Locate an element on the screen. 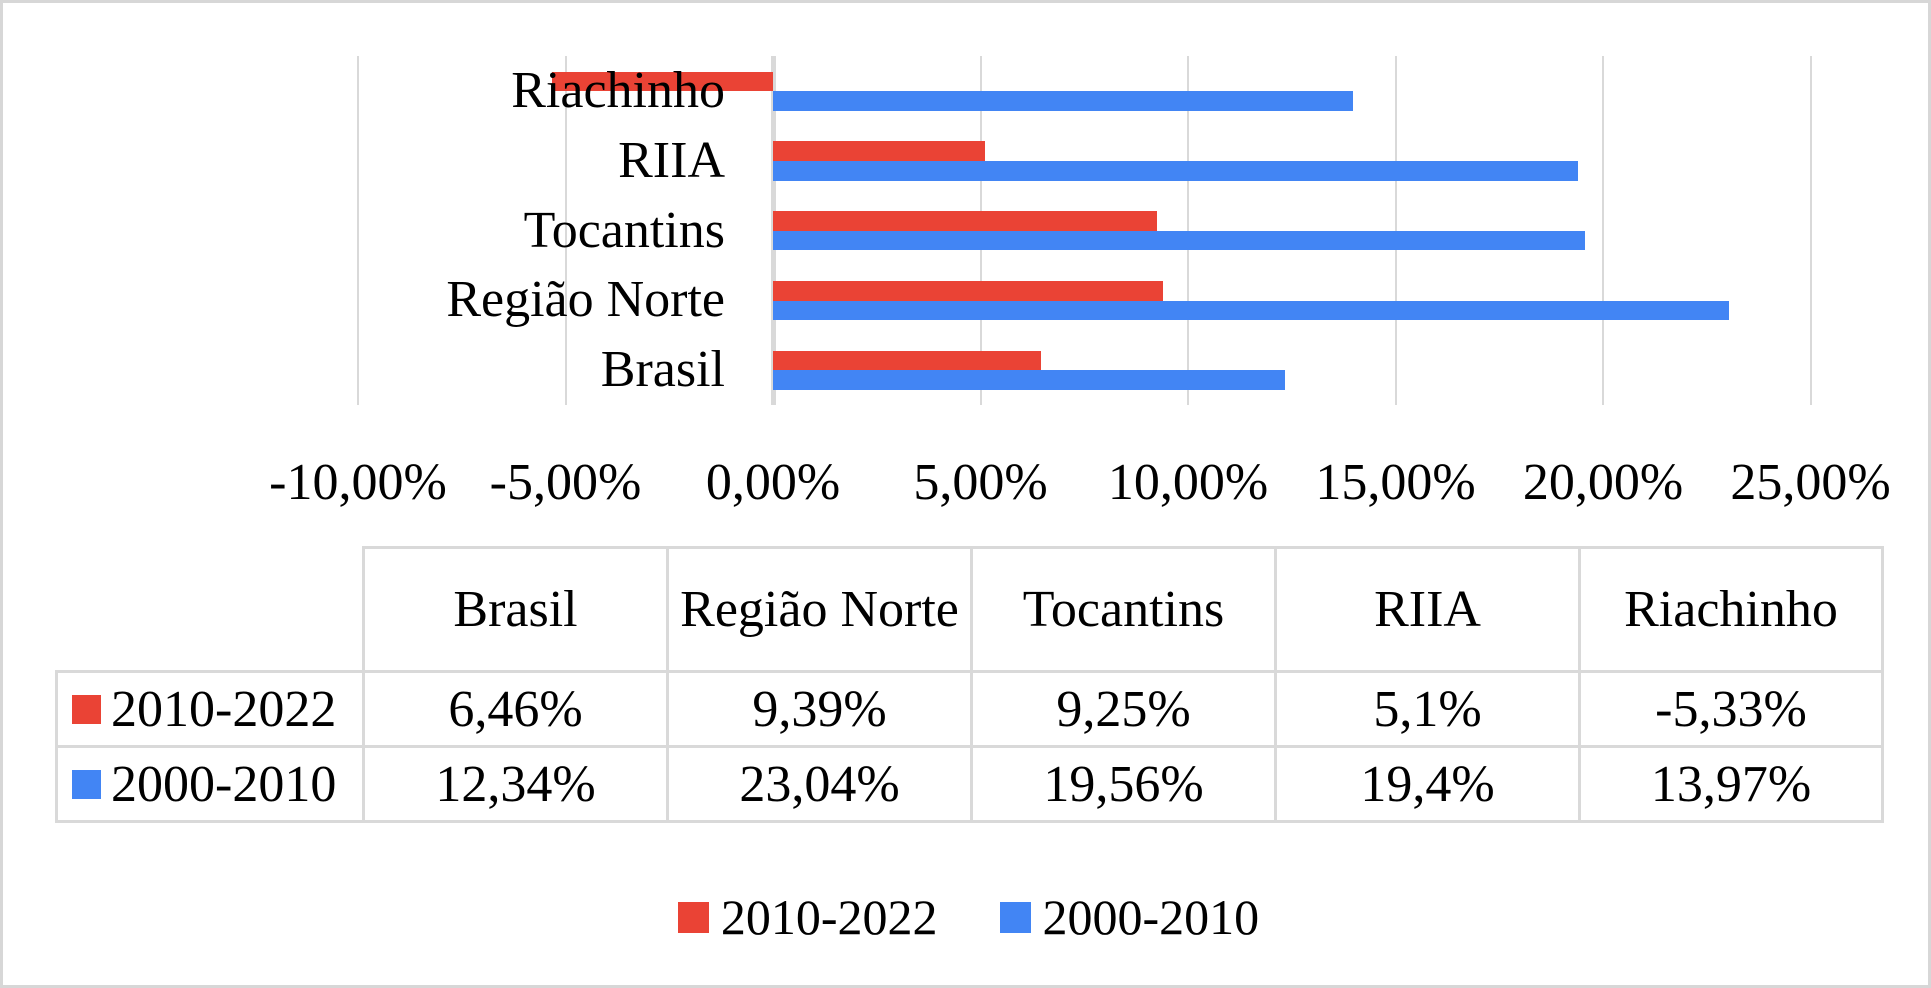 This screenshot has width=1931, height=988. legend-entry-2010-2022: 2010-2022 is located at coordinates (807, 917).